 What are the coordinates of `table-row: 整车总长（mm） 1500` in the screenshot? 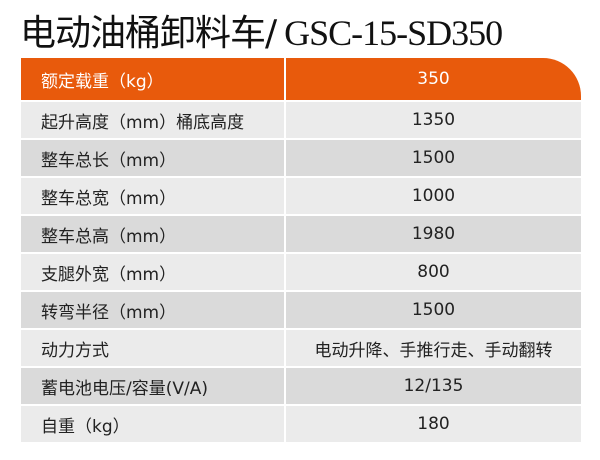 It's located at (301, 158).